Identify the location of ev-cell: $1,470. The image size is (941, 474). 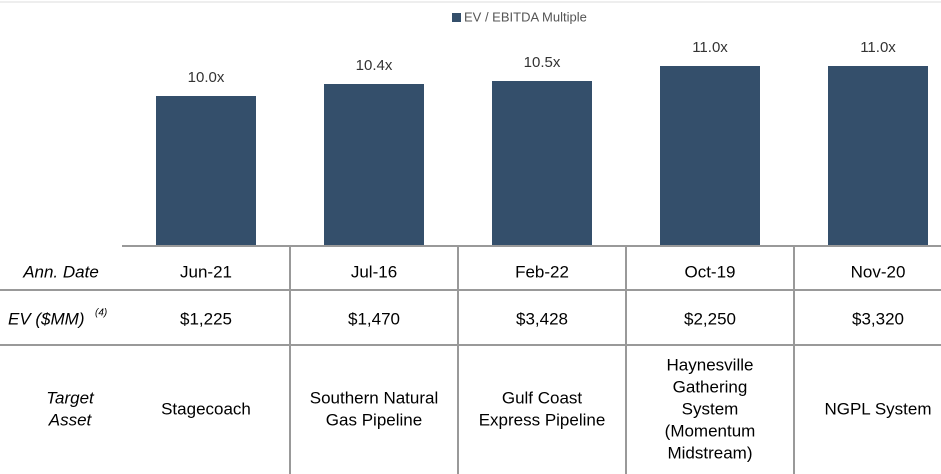
(374, 318).